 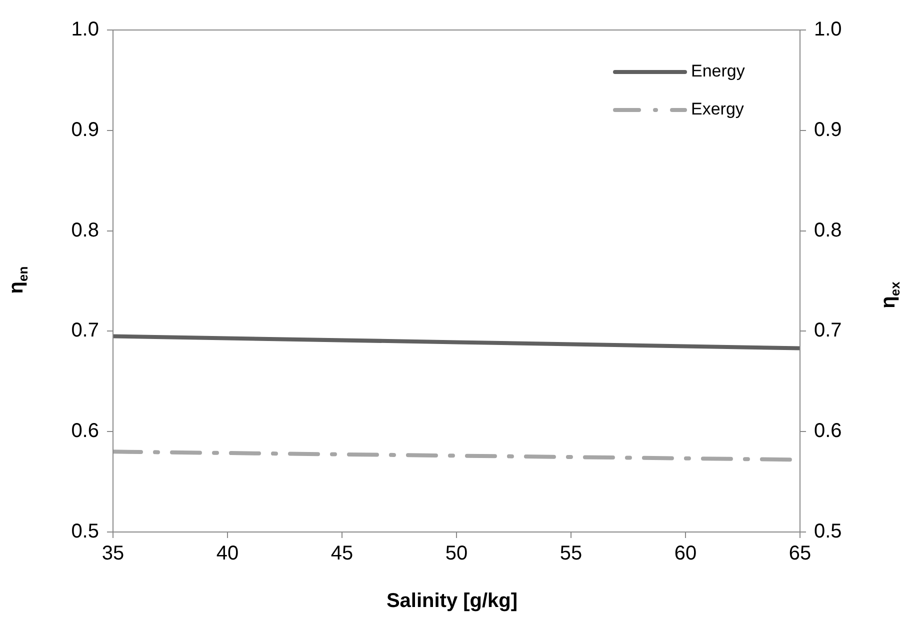 What do you see at coordinates (828, 230) in the screenshot?
I see `y2-tick-label: 0.8` at bounding box center [828, 230].